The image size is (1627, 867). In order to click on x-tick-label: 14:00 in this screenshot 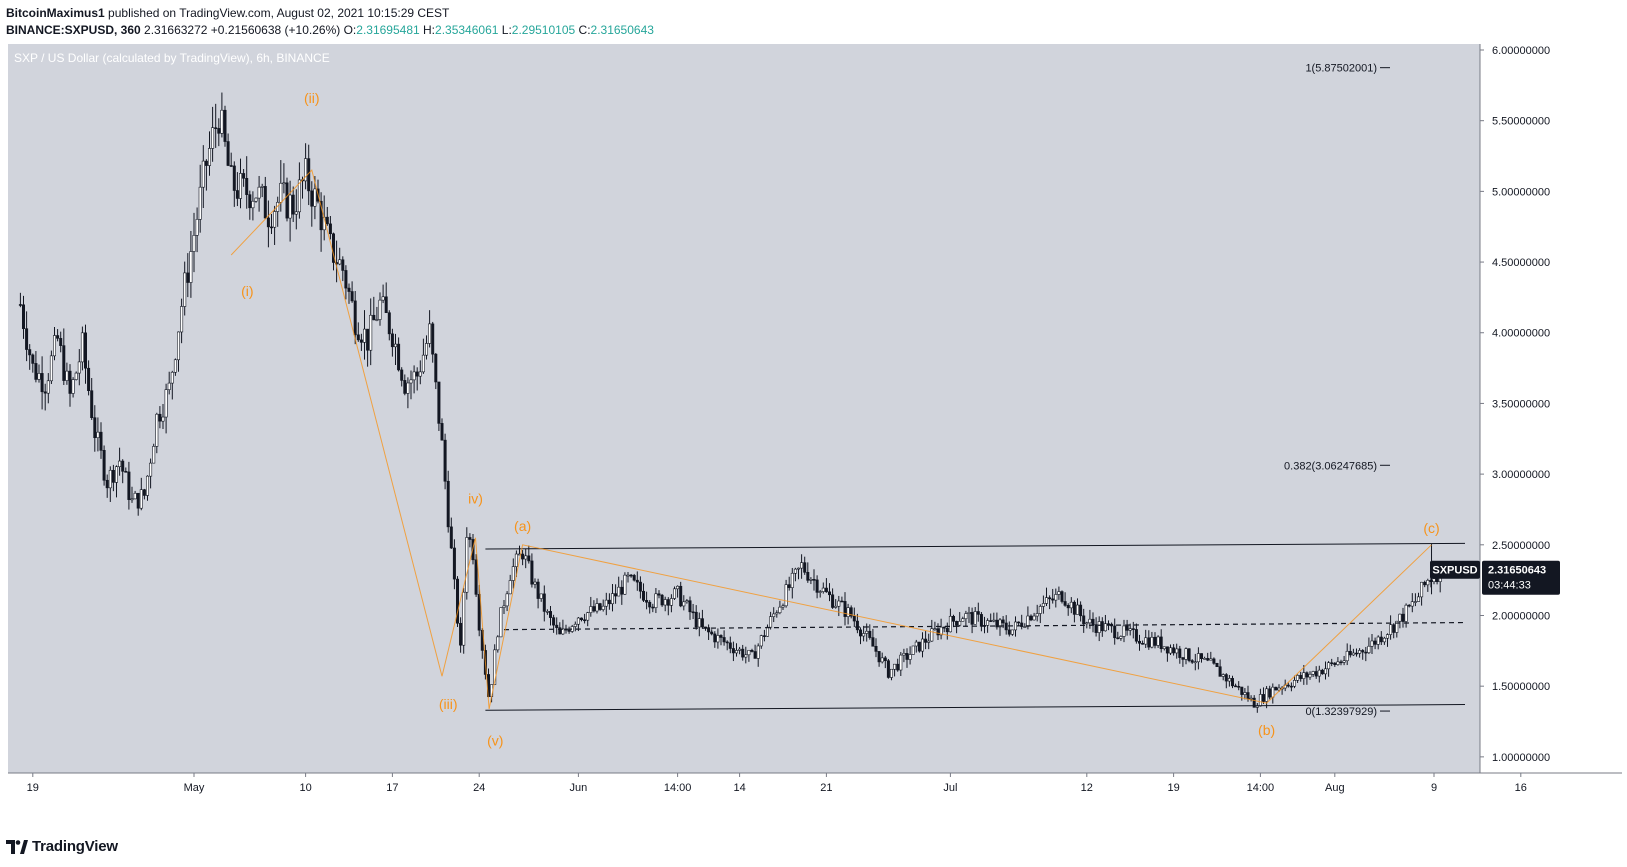, I will do `click(678, 788)`.